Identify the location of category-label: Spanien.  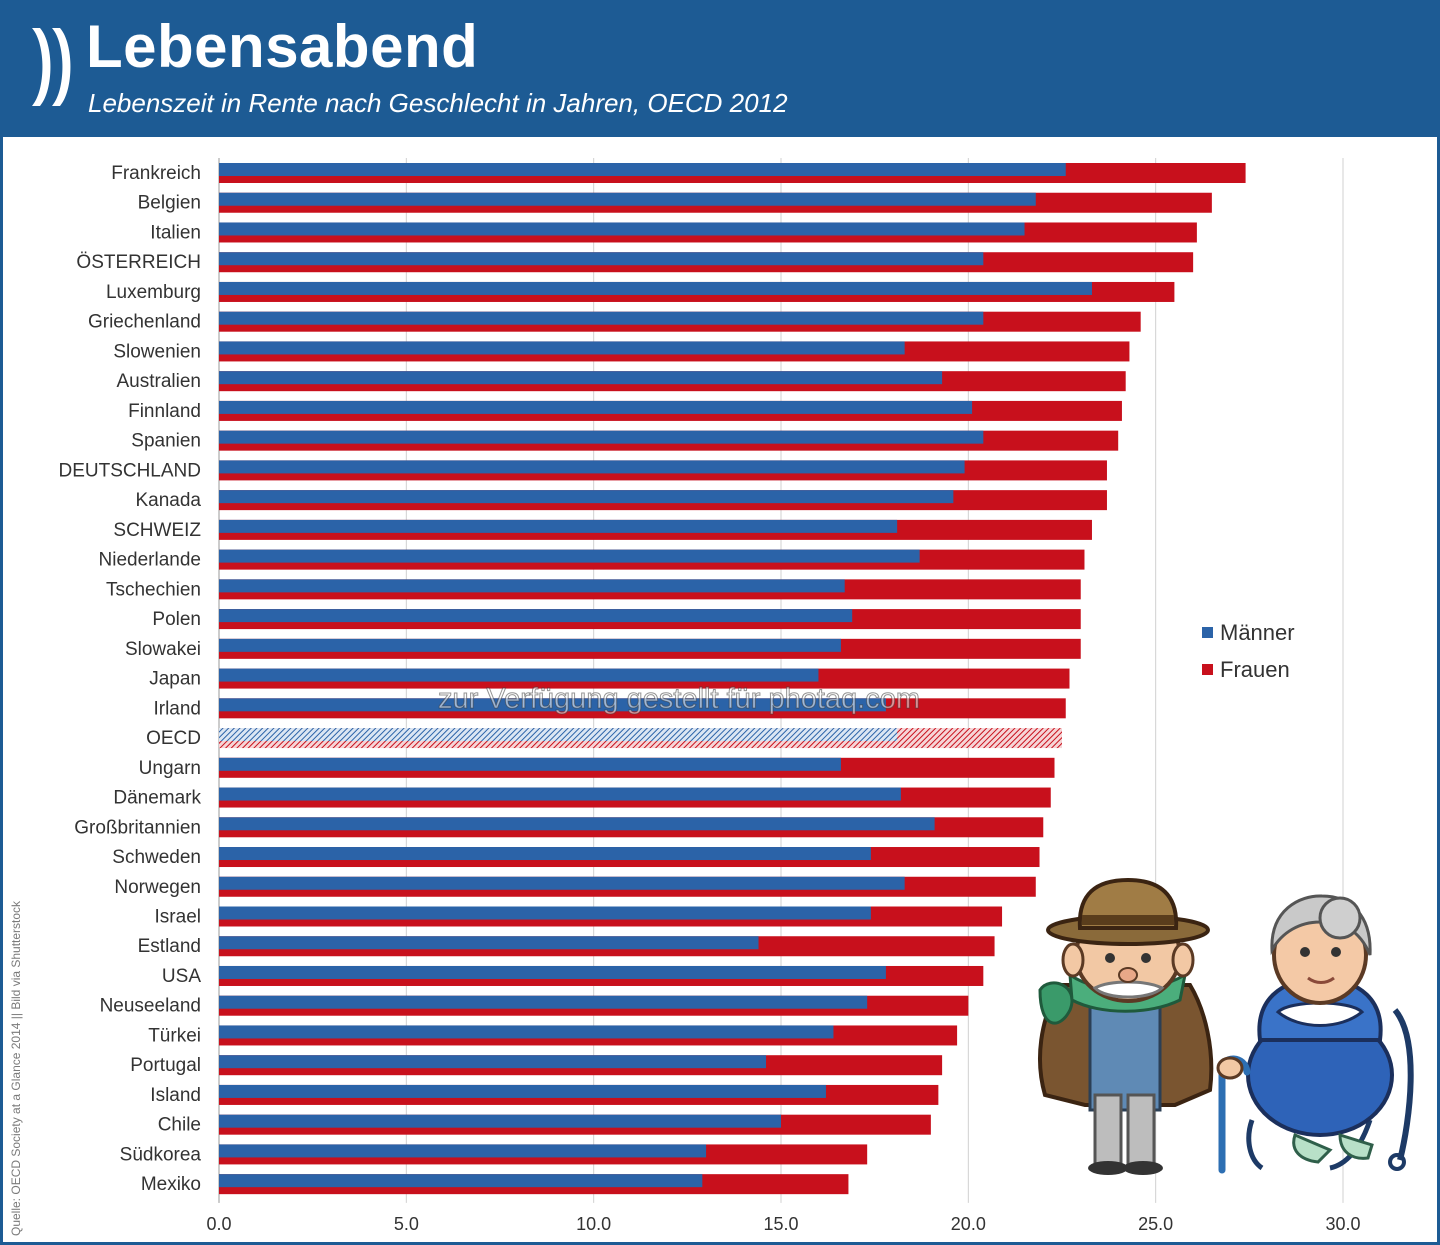
(166, 441).